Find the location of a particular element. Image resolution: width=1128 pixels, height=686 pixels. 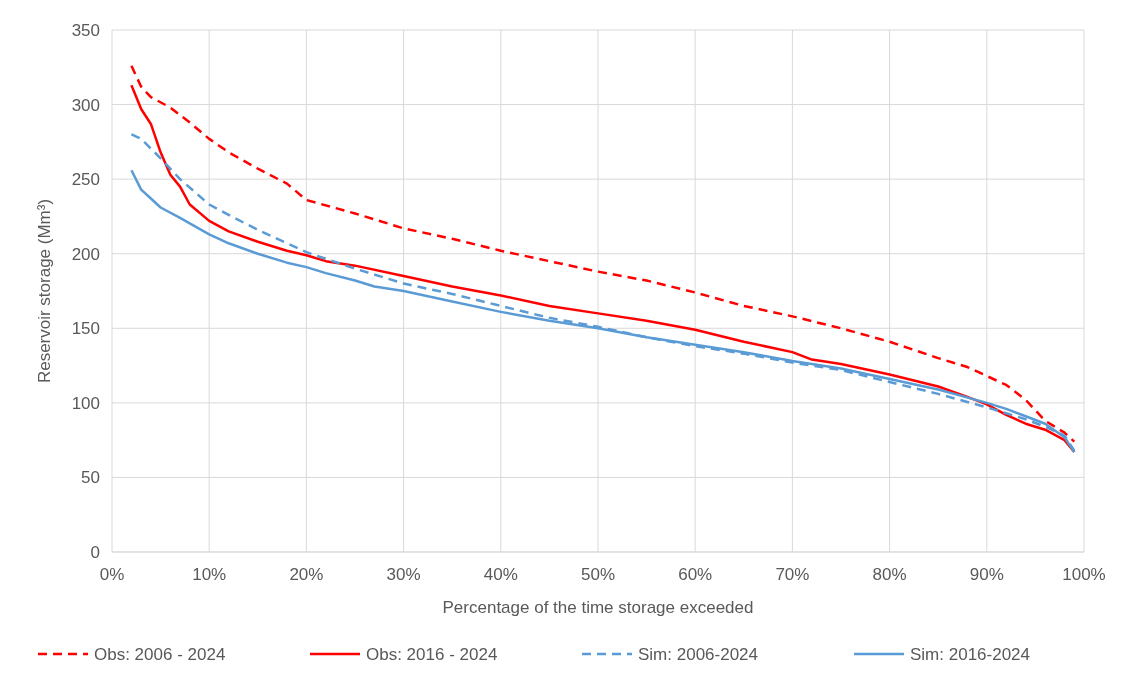

legend-label: Obs: 2006 - 2024 is located at coordinates (160, 654).